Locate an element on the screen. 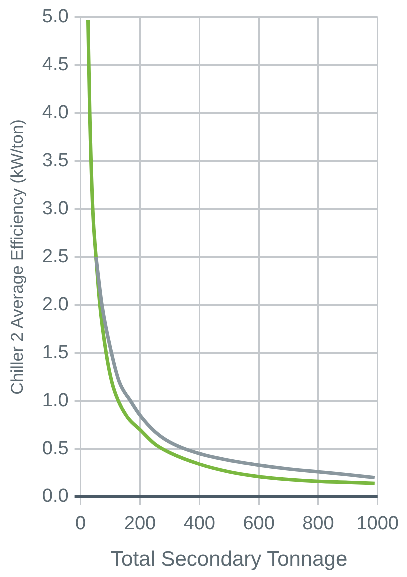 This screenshot has width=407, height=577. y-tick-label: 4.5 is located at coordinates (55, 65).